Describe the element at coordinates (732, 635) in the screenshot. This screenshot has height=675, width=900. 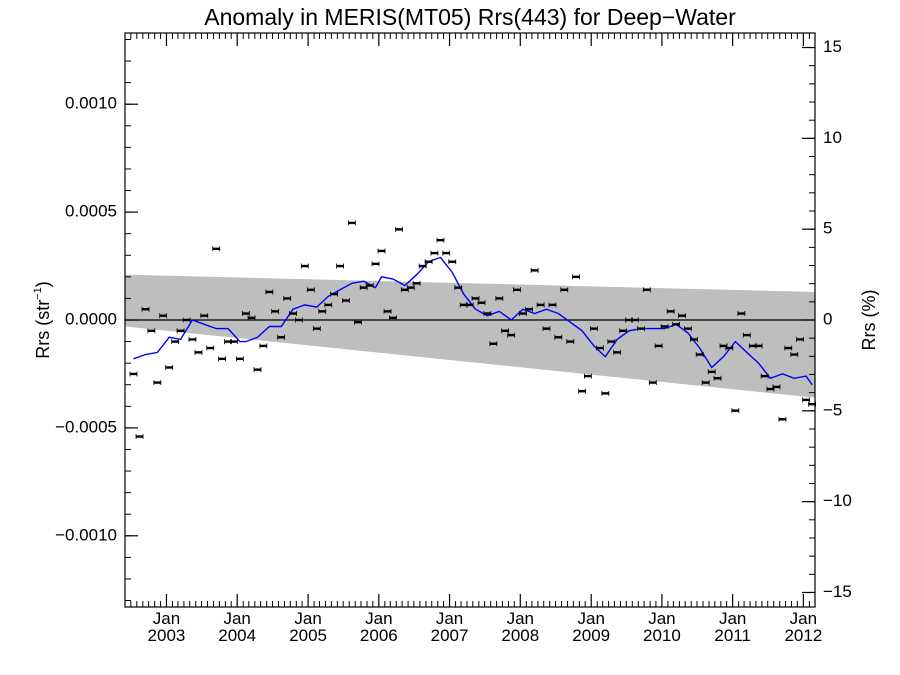
I see `x-tick-year-label: 2011` at that location.